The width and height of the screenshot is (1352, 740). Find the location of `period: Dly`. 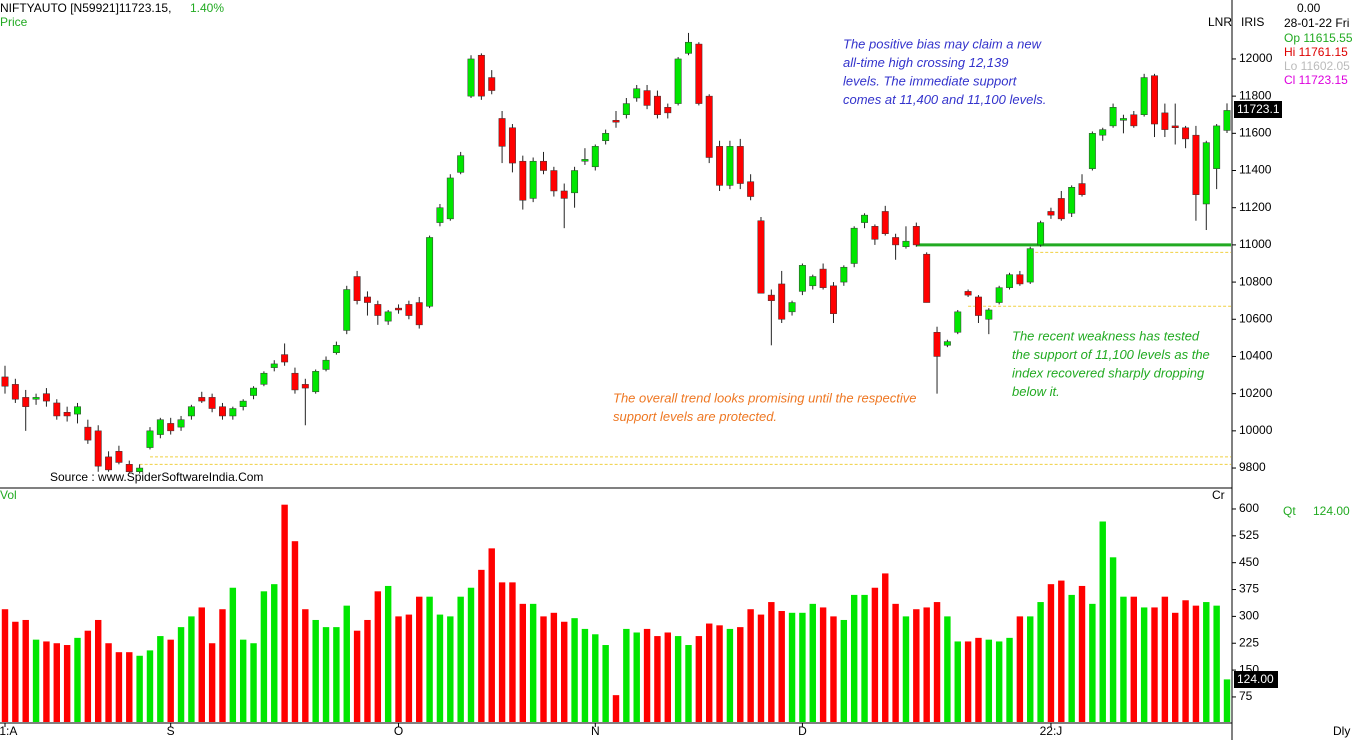

period: Dly is located at coordinates (1341, 731).